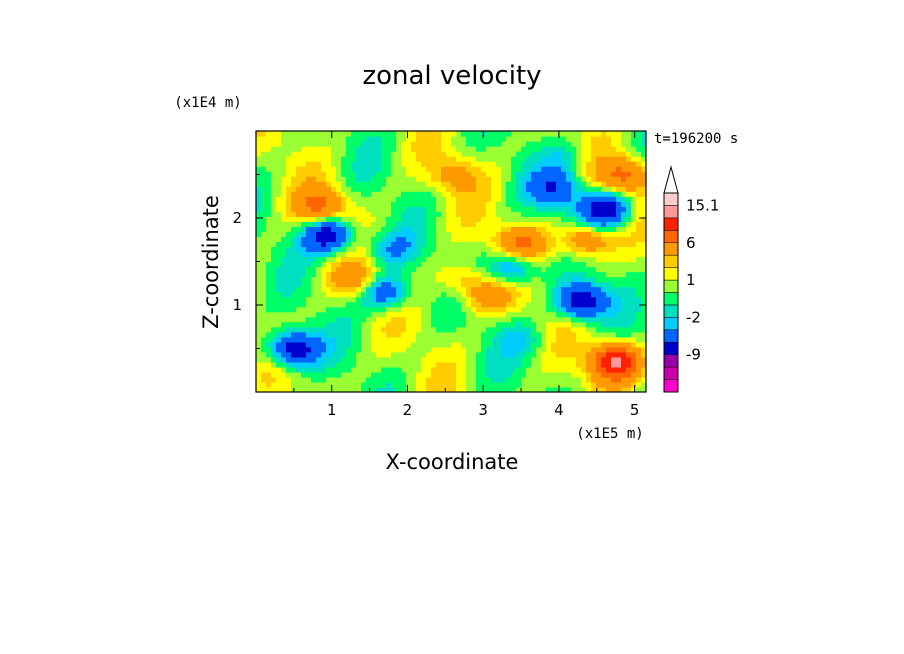 Image resolution: width=904 pixels, height=654 pixels. I want to click on time-label: t=196200 s, so click(696, 139).